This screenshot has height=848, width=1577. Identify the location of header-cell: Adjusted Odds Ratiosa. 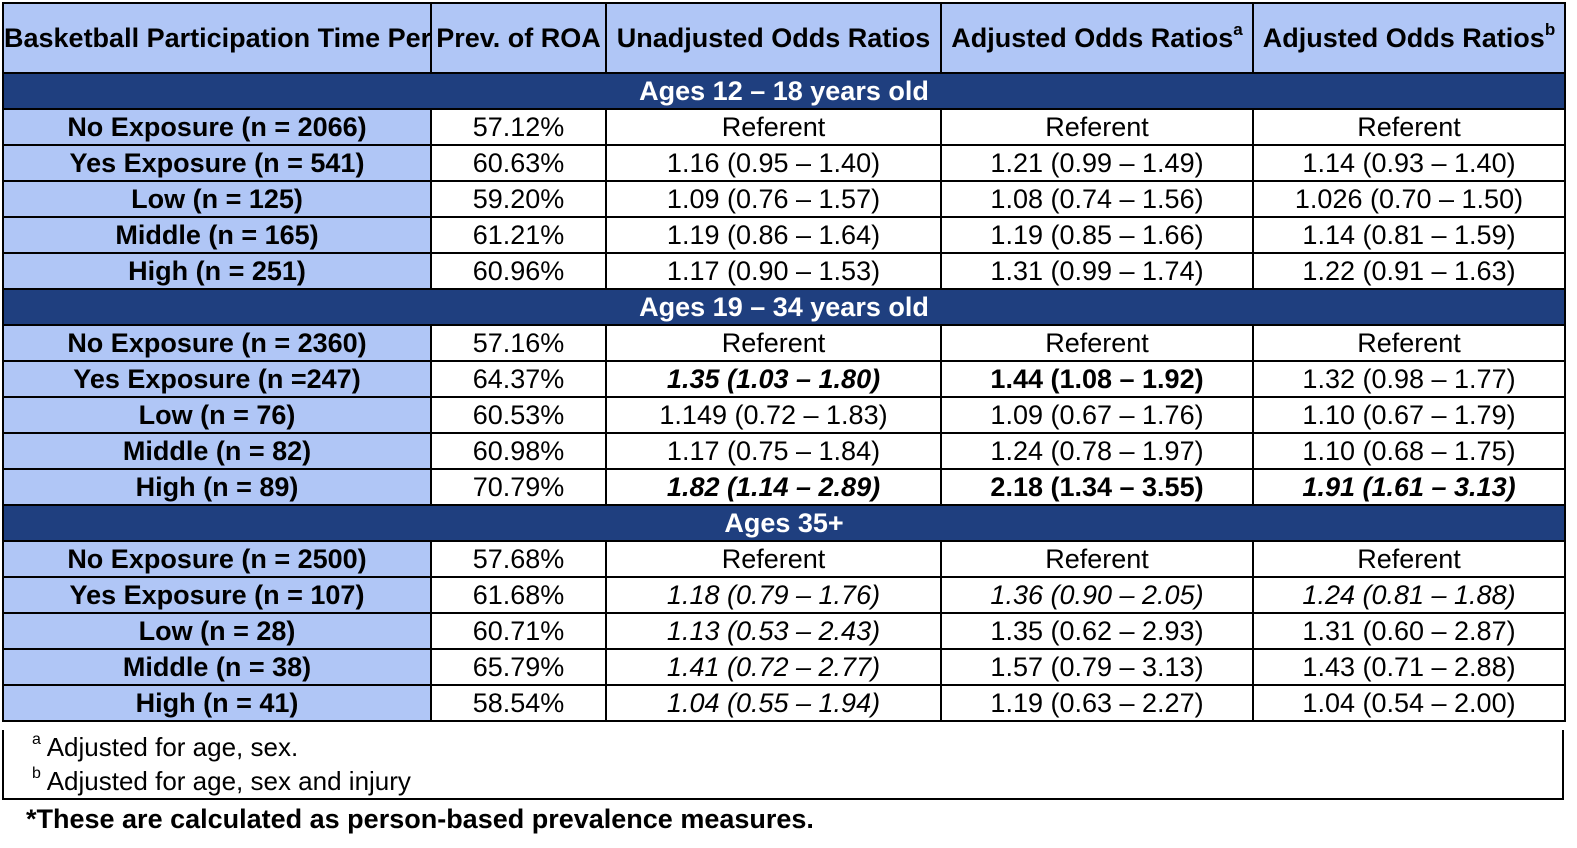
(1097, 38).